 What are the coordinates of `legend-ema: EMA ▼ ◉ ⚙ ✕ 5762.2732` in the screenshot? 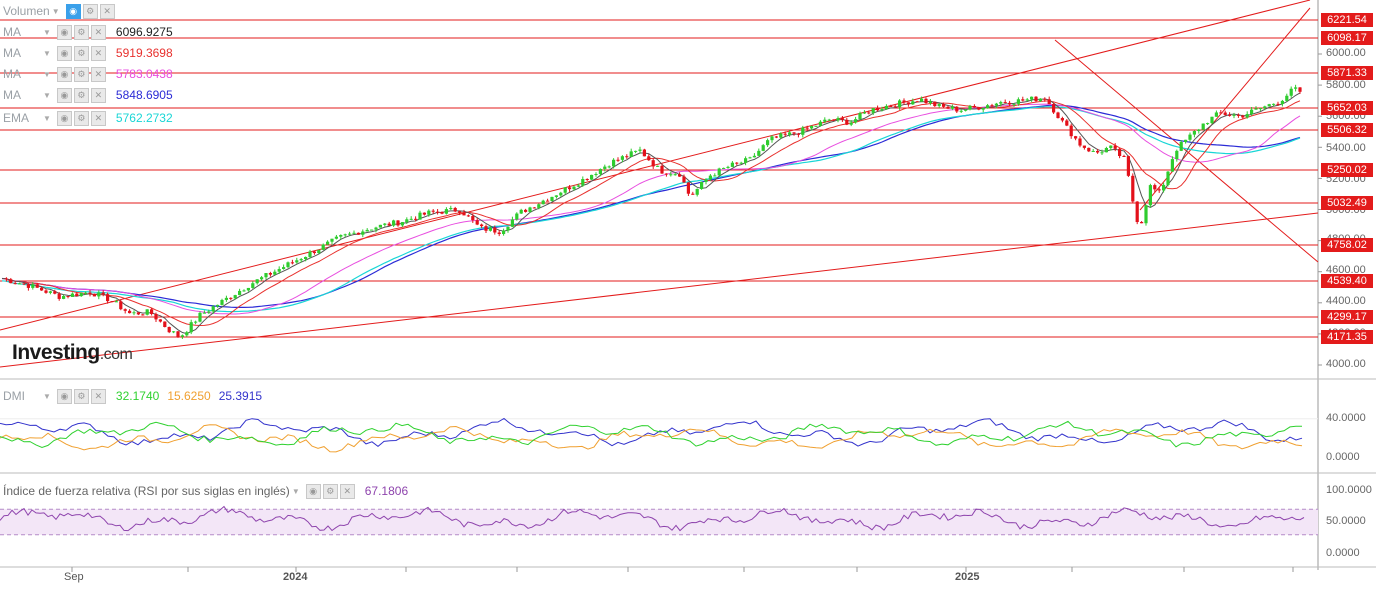 It's located at (88, 118).